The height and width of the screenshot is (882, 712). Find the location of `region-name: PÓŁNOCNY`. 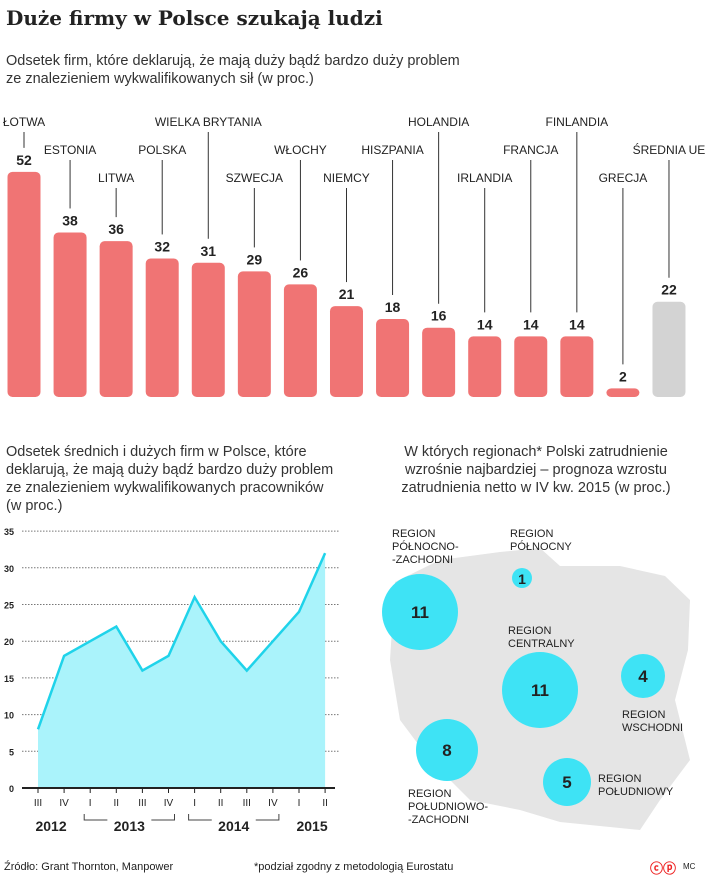

region-name: PÓŁNOCNY is located at coordinates (541, 546).